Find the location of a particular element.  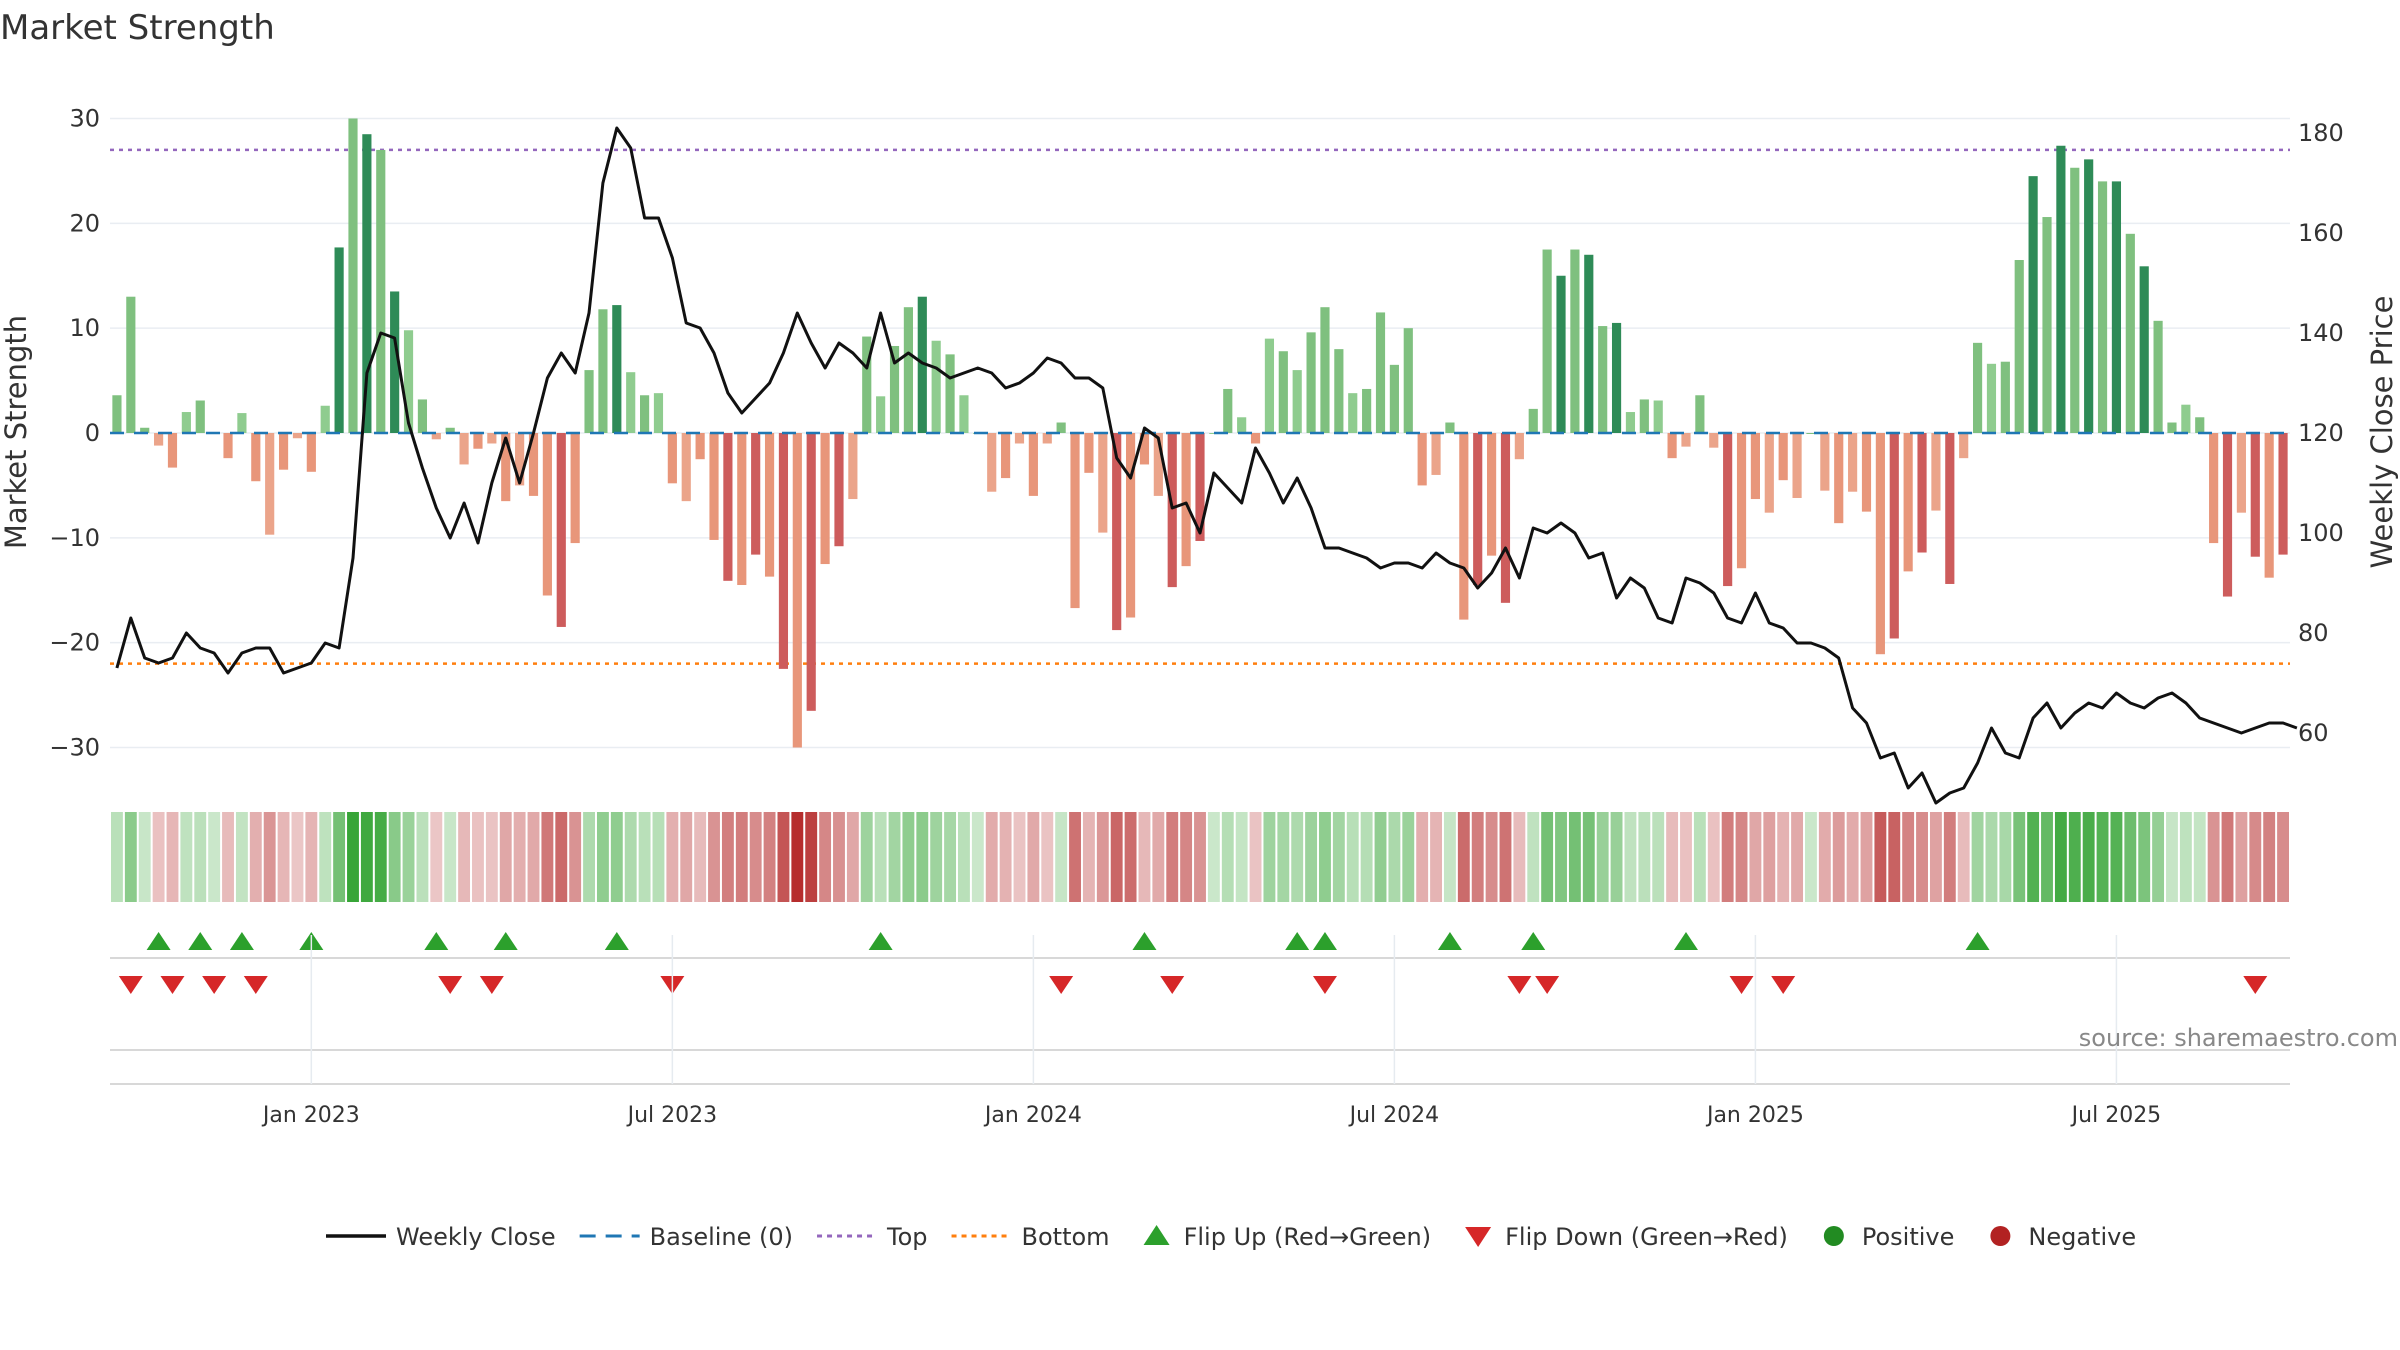

legend-swatch is located at coordinates (1156, 1235).